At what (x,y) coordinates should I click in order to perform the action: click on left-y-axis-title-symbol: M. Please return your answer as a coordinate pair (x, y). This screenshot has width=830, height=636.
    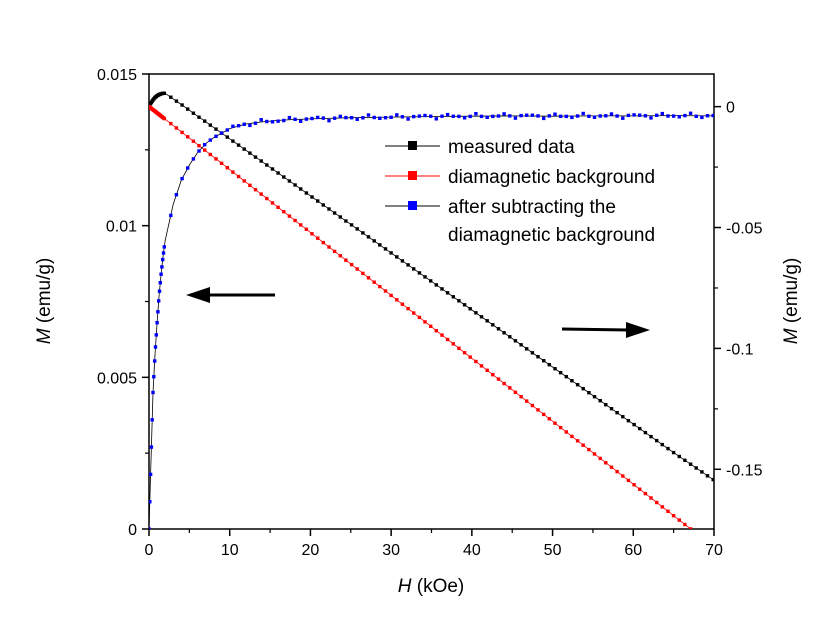
    Looking at the image, I should click on (44, 336).